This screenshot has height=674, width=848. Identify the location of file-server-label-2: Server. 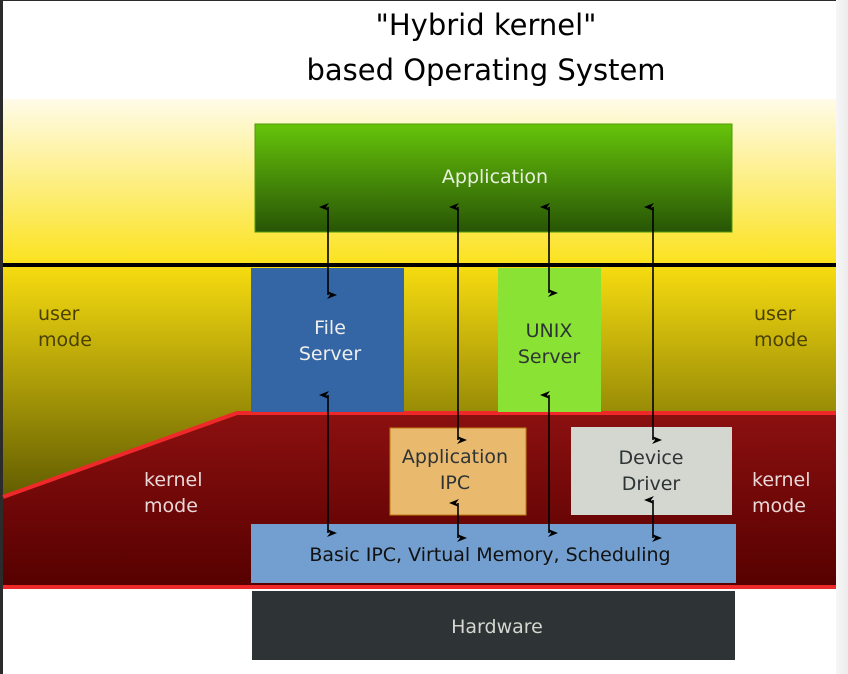
(330, 354).